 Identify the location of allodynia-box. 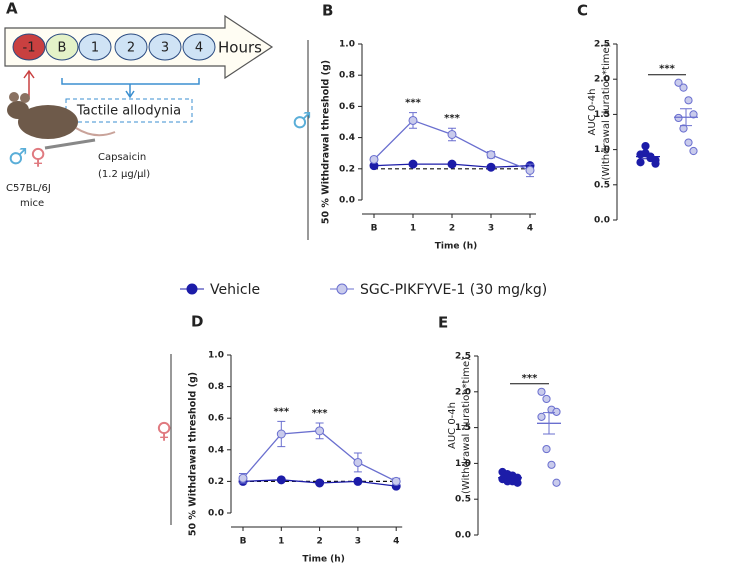
(129, 110).